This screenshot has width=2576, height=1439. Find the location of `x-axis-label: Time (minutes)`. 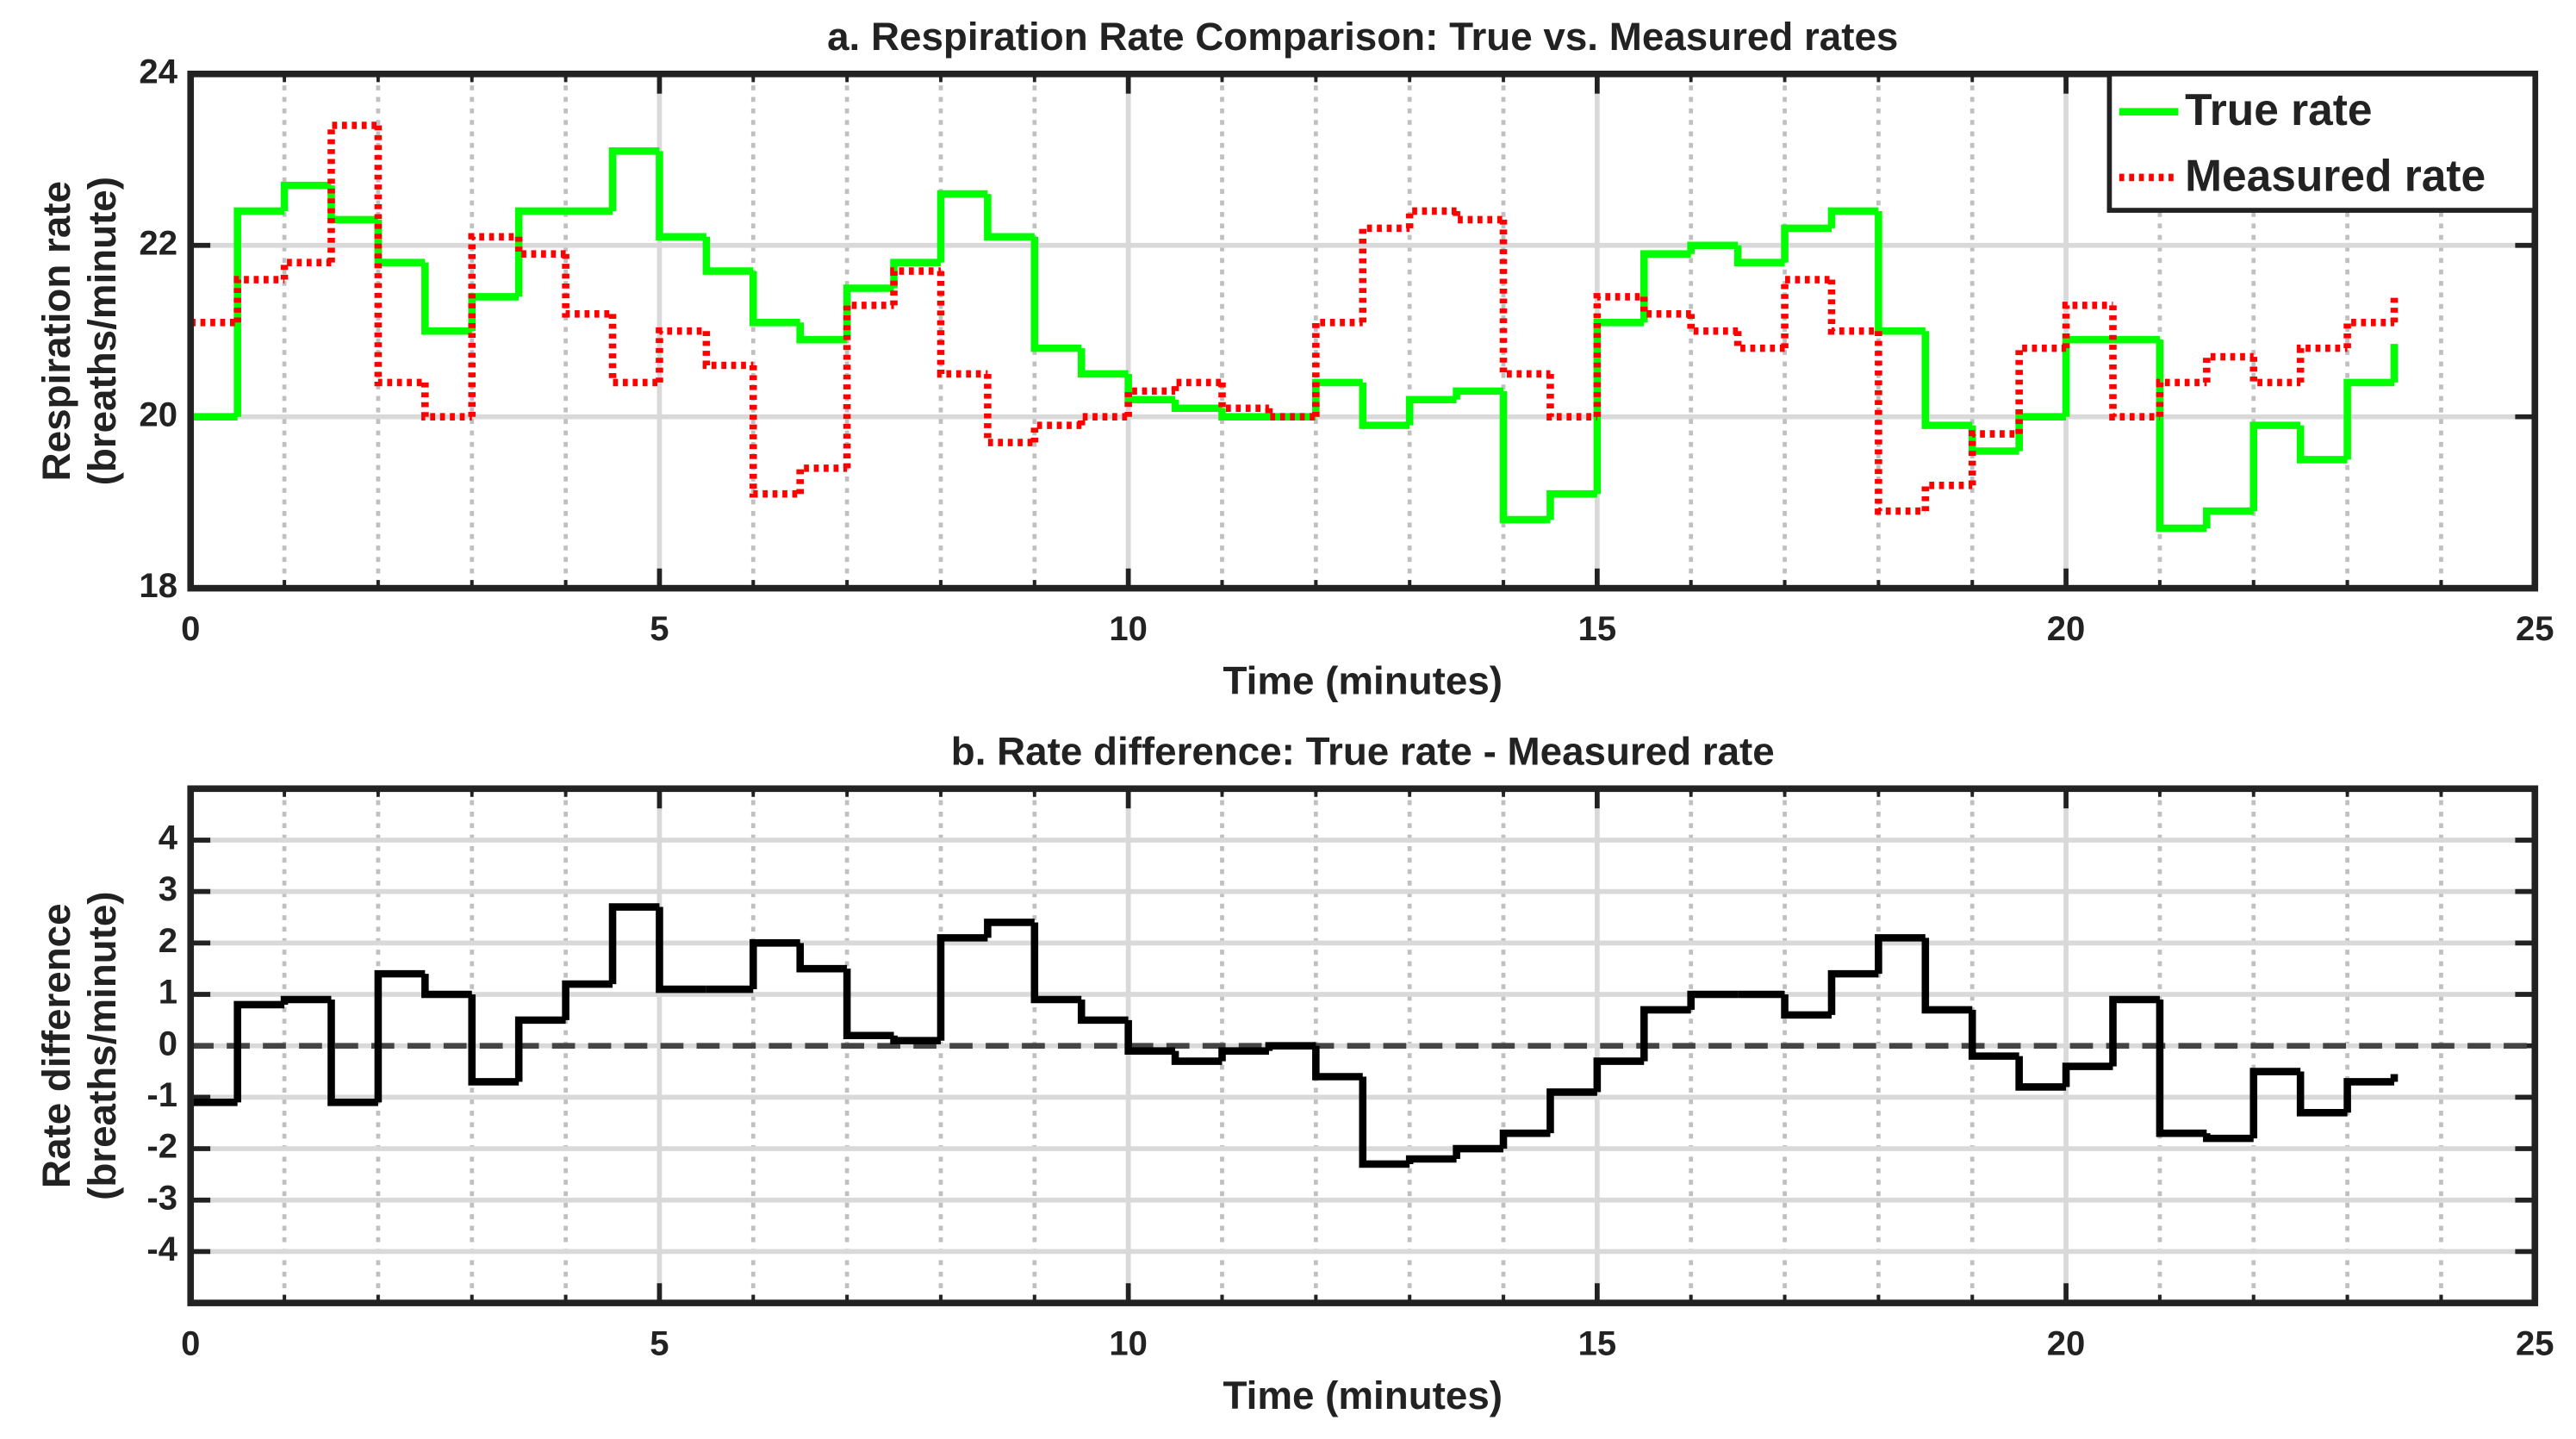

x-axis-label: Time (minutes) is located at coordinates (1363, 1395).